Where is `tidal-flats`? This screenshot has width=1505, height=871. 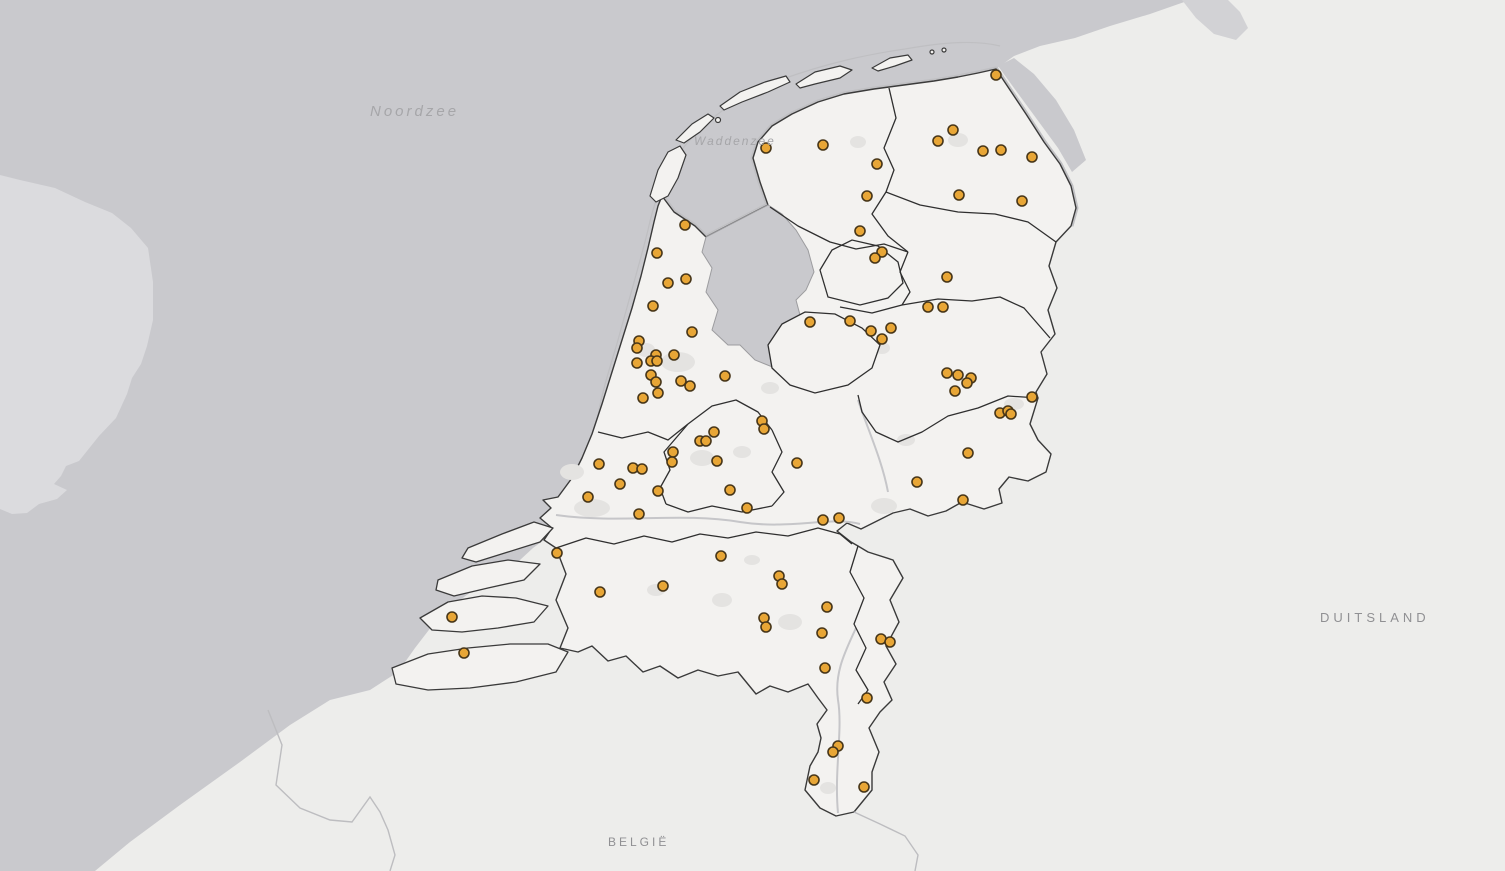
tidal-flats is located at coordinates (1215, 20).